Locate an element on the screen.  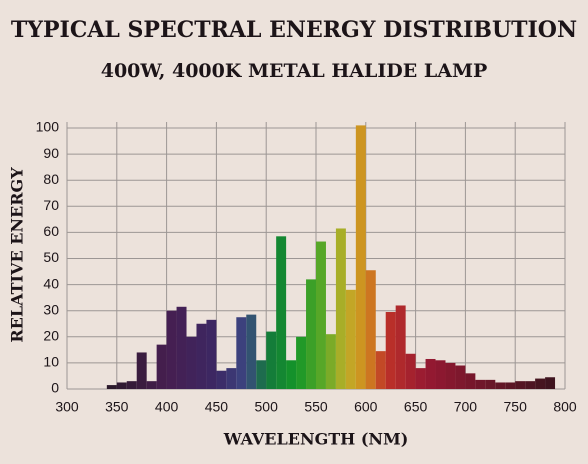
x-tick-label: 300 is located at coordinates (67, 407).